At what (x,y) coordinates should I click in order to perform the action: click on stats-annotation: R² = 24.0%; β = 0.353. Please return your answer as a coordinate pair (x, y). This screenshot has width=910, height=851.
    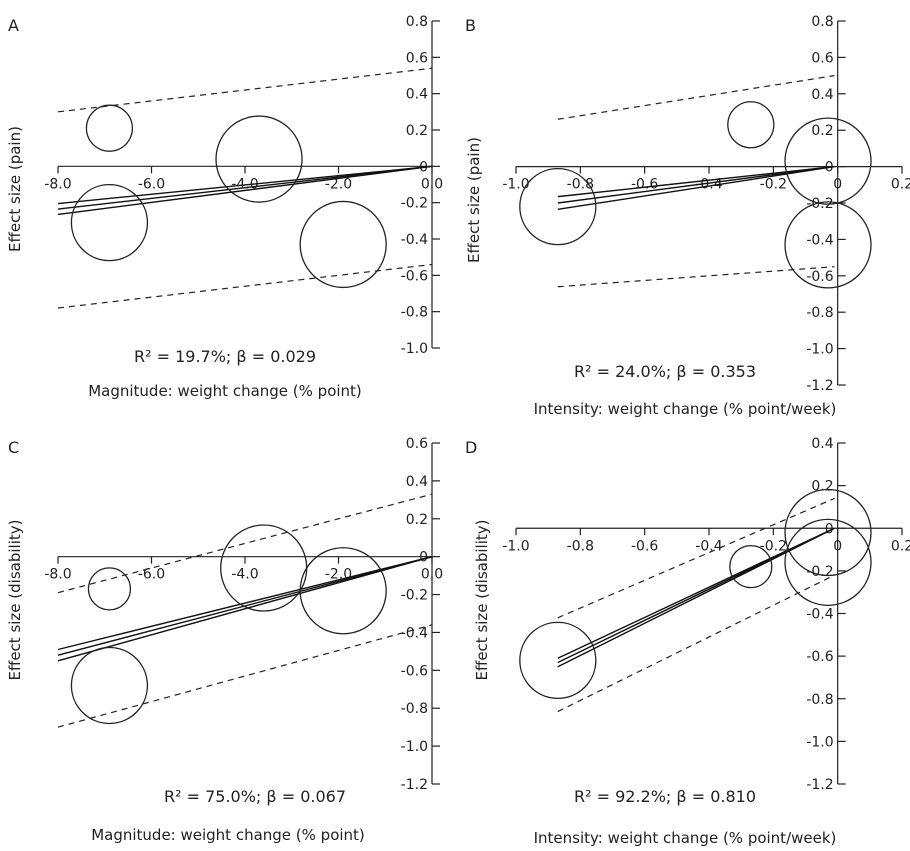
    Looking at the image, I should click on (665, 371).